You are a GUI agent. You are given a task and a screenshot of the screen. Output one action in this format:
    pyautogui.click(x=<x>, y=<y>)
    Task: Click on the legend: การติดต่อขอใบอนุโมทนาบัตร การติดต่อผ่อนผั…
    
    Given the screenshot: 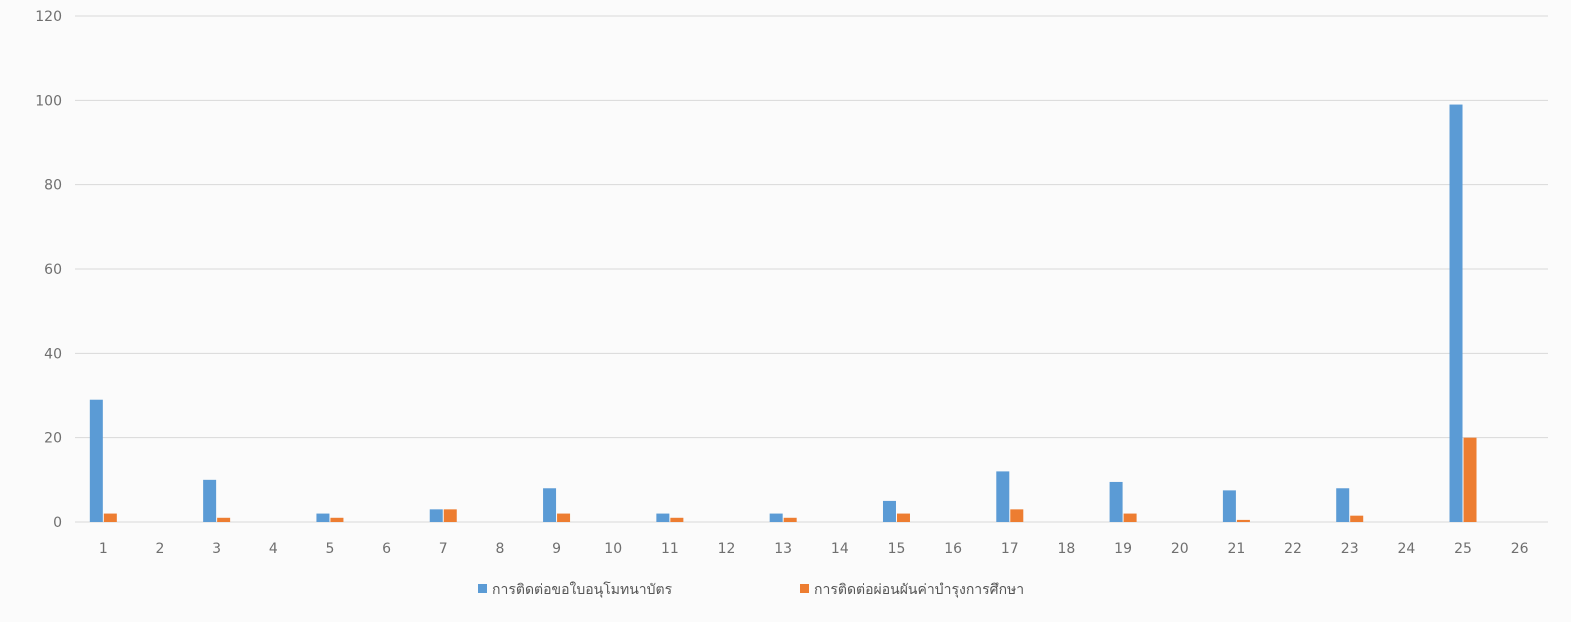 What is the action you would take?
    pyautogui.click(x=751, y=589)
    